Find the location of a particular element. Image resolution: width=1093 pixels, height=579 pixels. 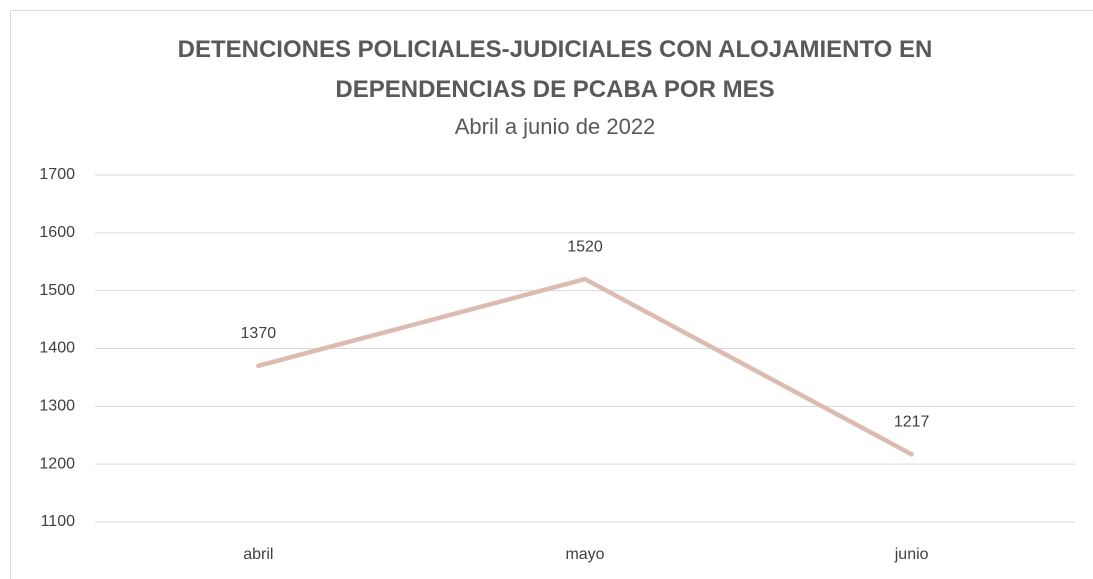

y-tick-label: 1600 is located at coordinates (57, 232).